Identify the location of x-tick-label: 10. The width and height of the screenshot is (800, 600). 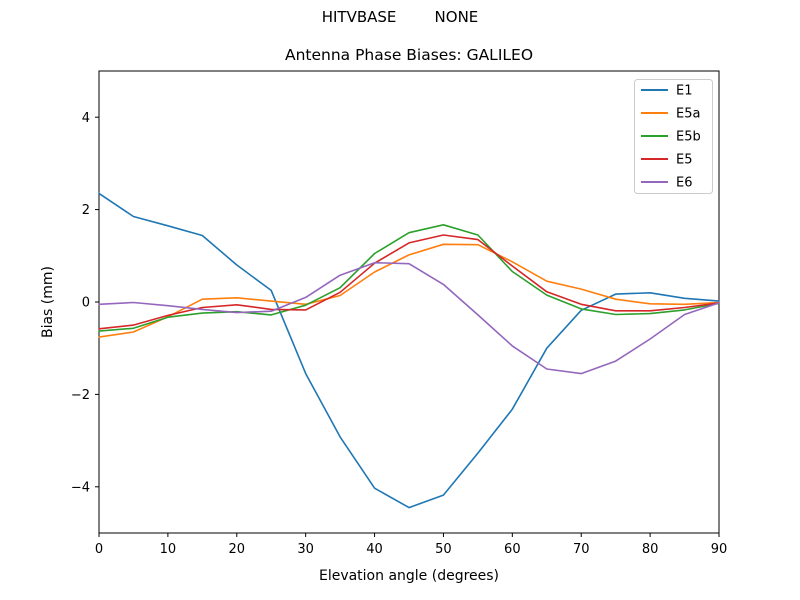
(168, 549).